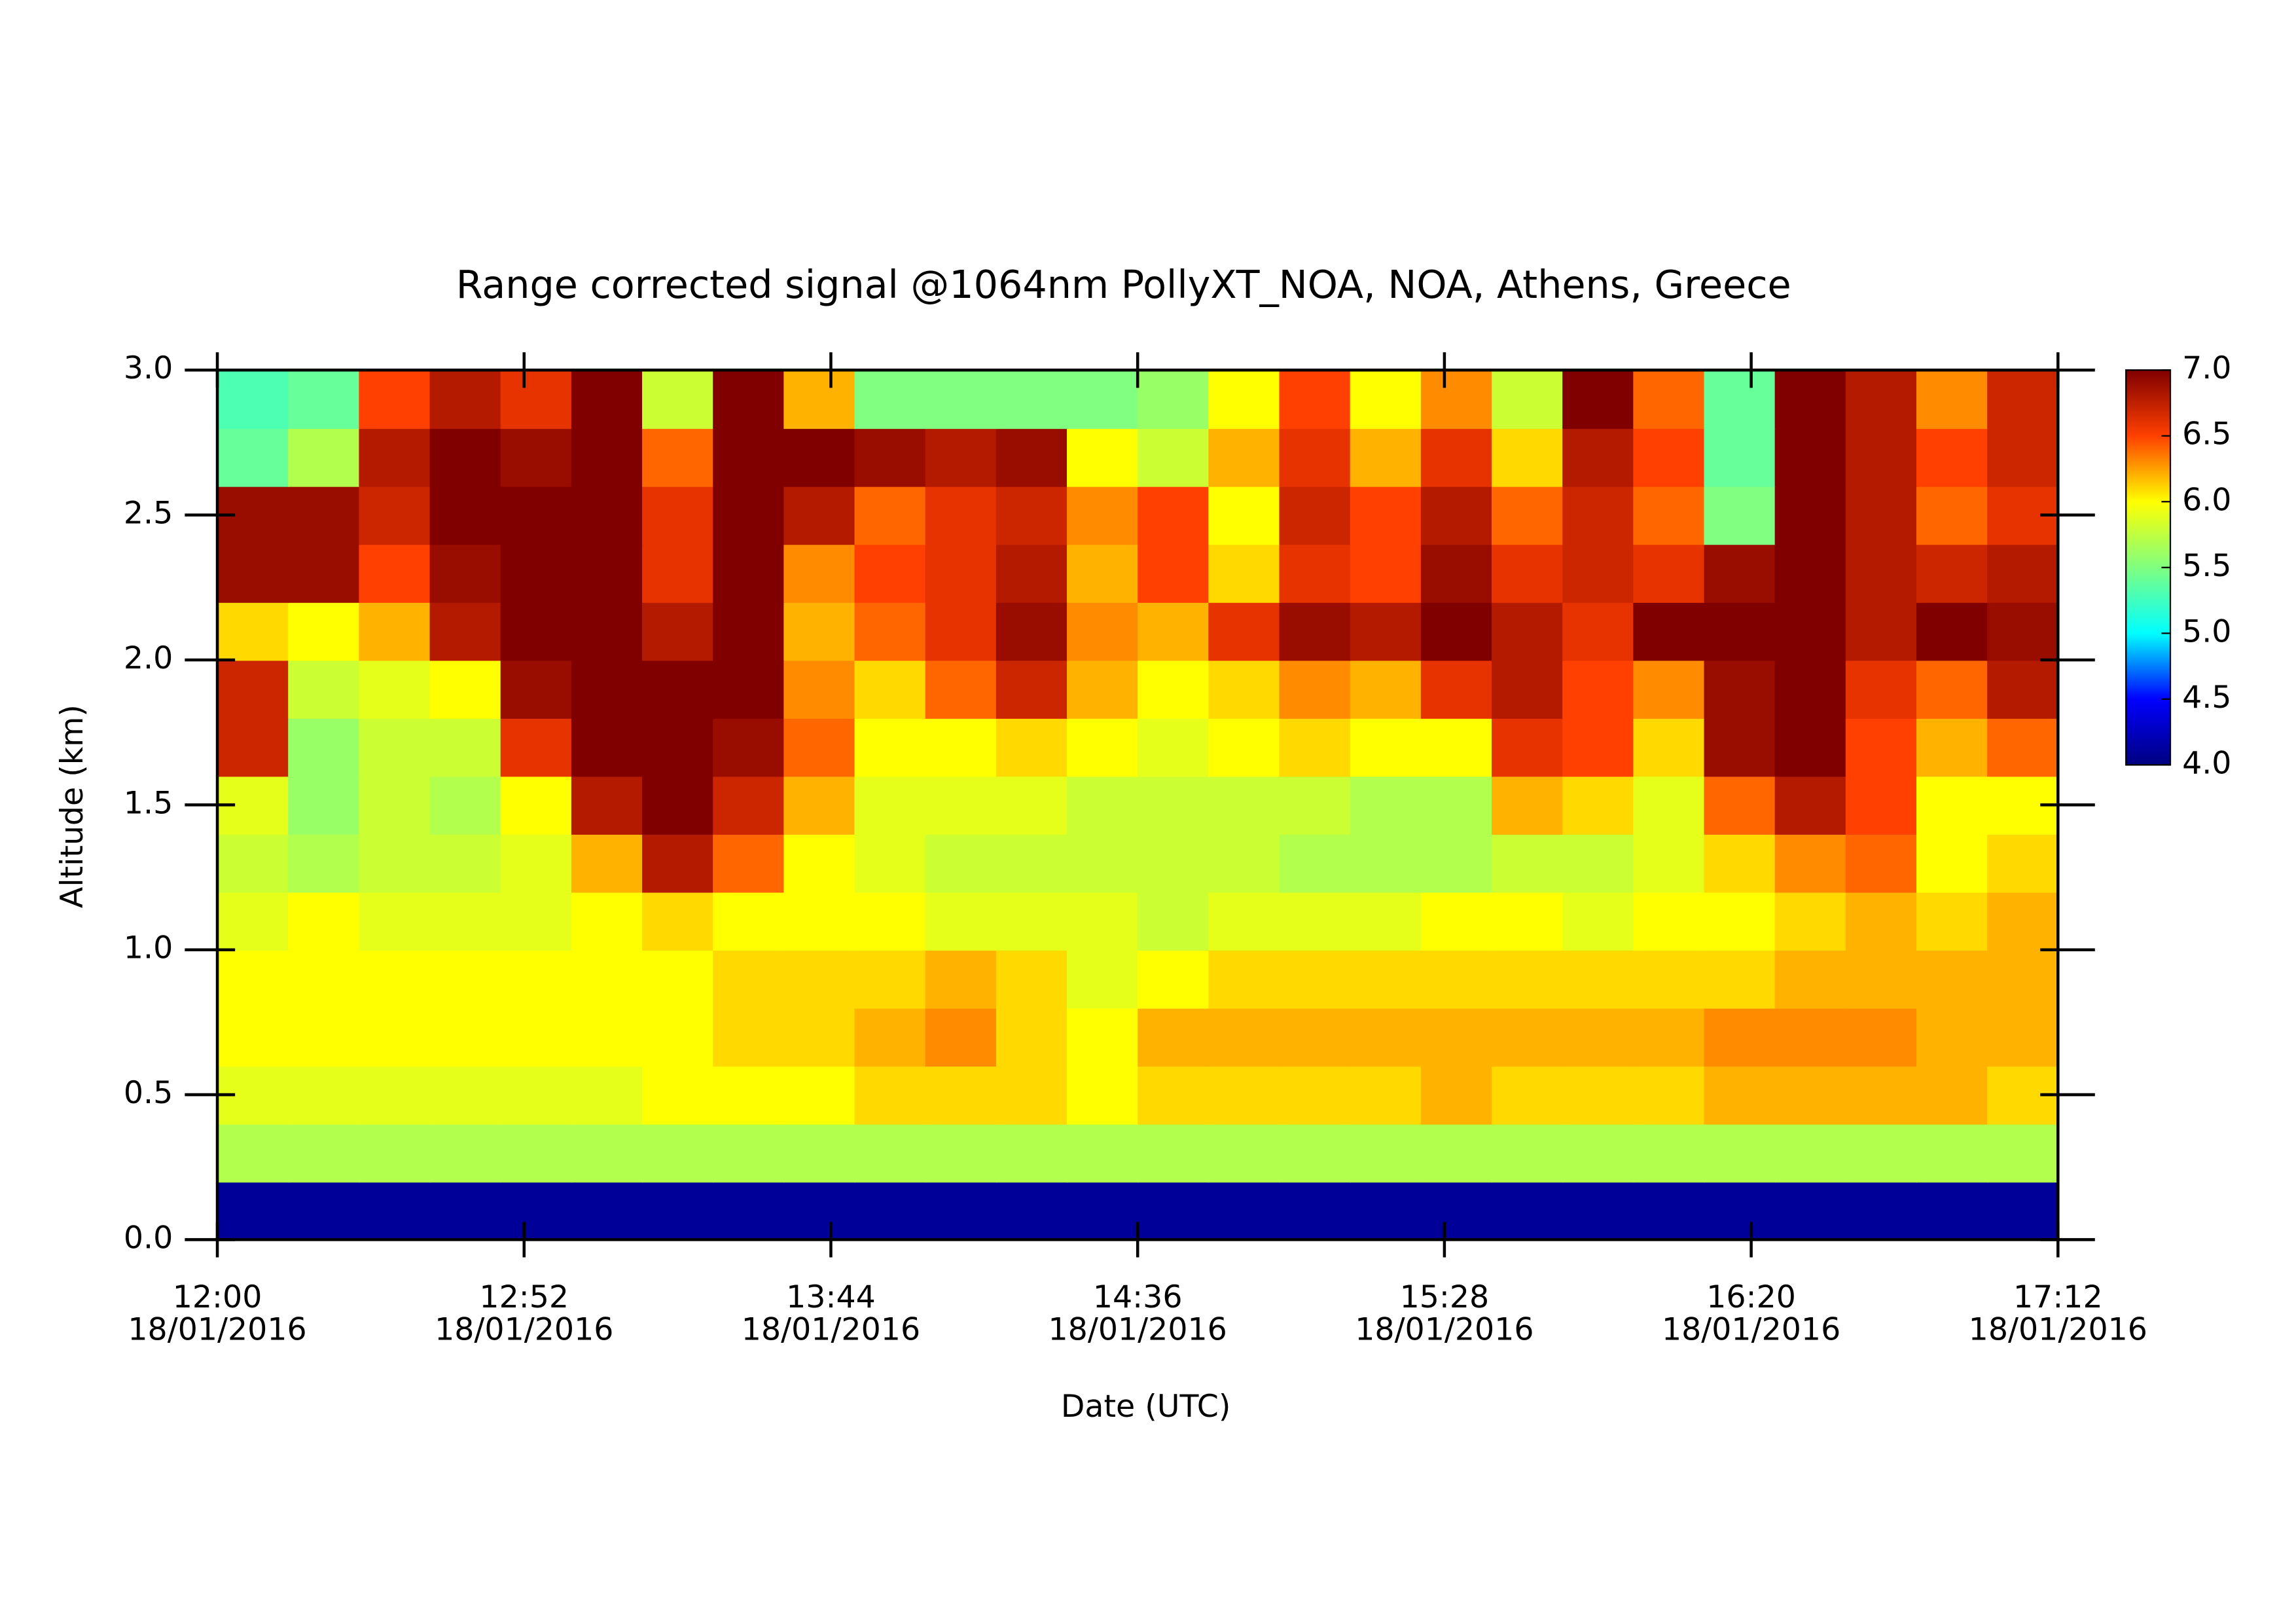  Describe the element at coordinates (2206, 434) in the screenshot. I see `colorbar-tick-label: 6.5` at that location.